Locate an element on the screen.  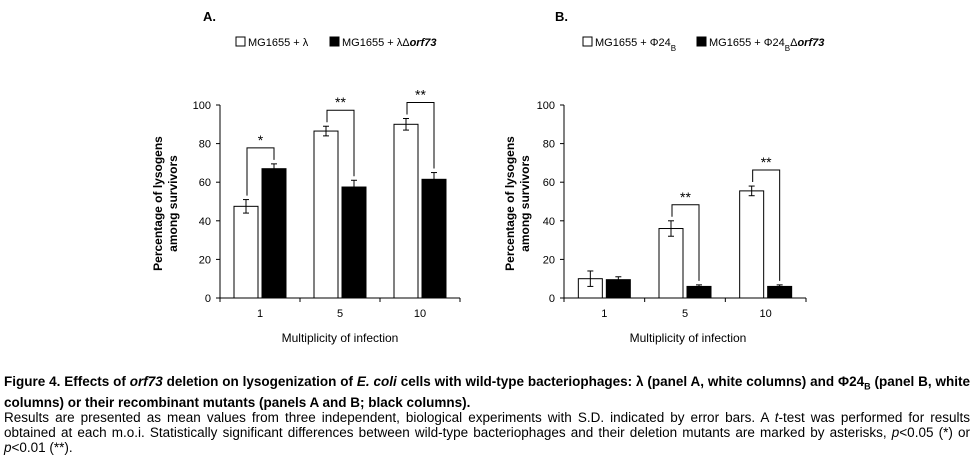
panel-b-y-tick-label-0: 0 is located at coordinates (552, 299).